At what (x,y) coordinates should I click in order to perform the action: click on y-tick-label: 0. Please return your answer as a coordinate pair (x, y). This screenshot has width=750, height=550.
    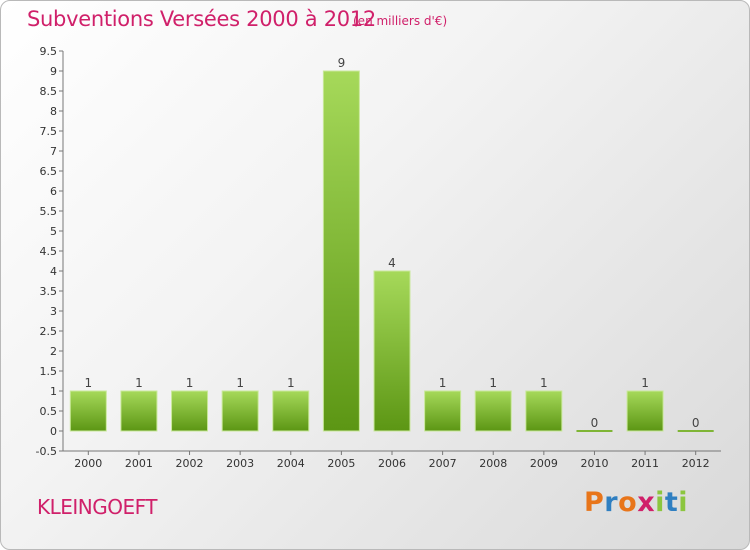
    Looking at the image, I should click on (53, 431).